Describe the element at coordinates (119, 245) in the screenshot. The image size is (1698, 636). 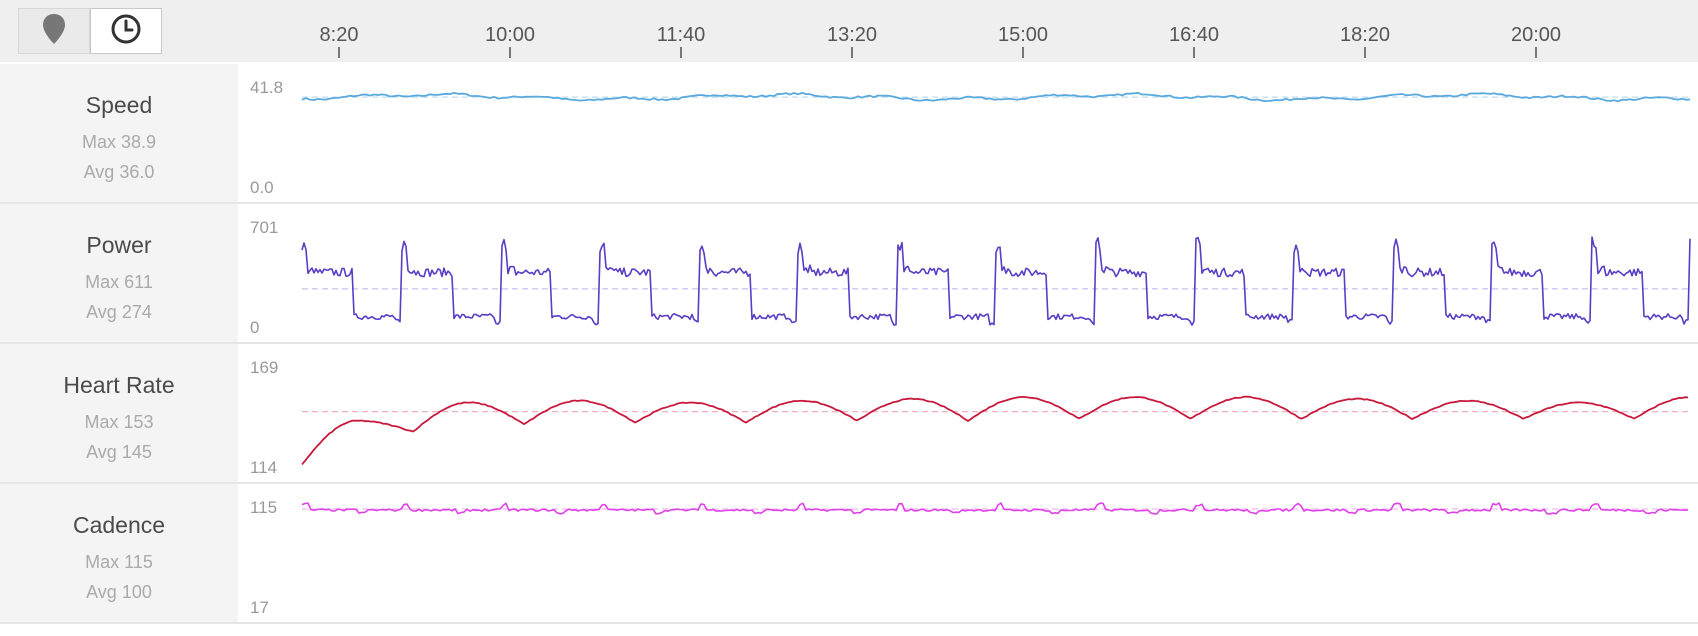
I see `power-name: Power` at that location.